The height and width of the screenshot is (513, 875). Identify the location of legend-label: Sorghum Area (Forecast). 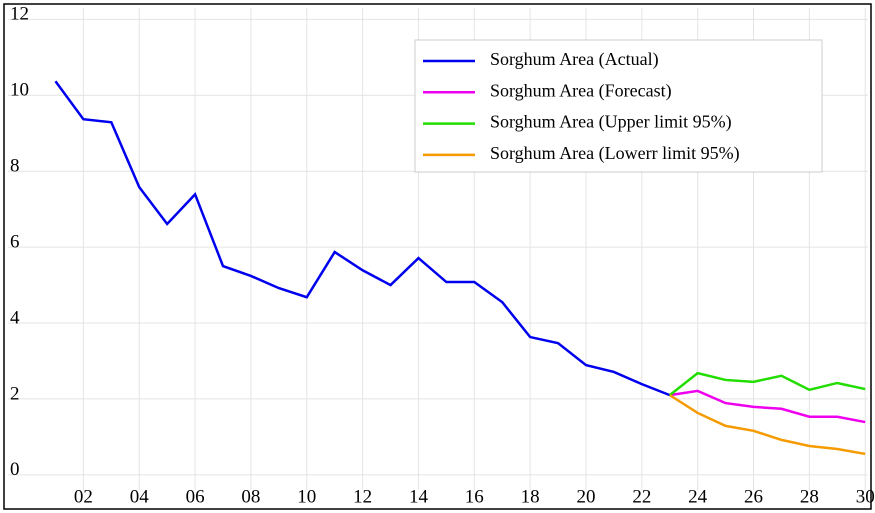
(581, 90).